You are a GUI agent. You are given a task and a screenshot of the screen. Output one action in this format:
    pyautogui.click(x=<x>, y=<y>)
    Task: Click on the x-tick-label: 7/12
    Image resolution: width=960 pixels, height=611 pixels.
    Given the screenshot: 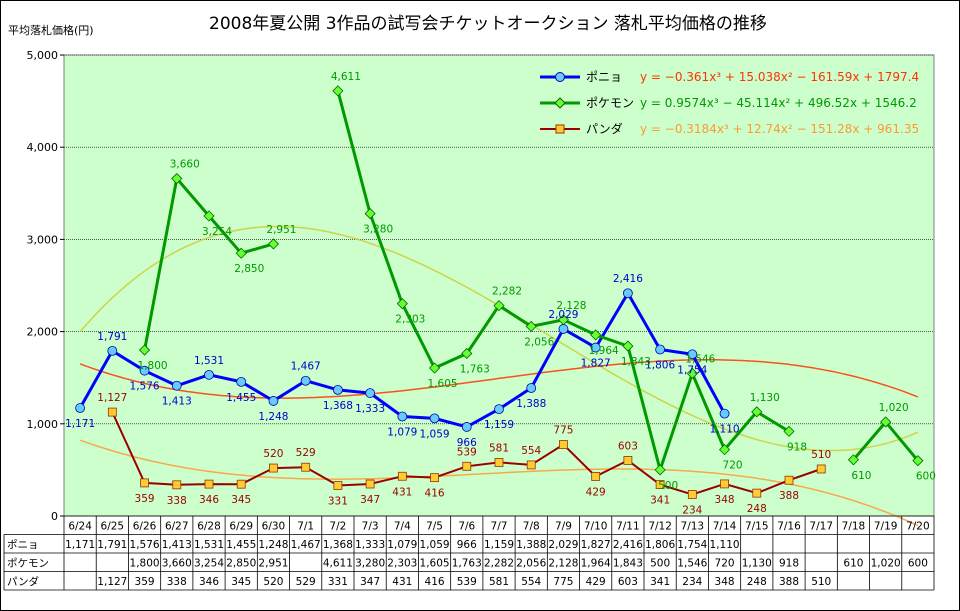 What is the action you would take?
    pyautogui.click(x=660, y=527)
    